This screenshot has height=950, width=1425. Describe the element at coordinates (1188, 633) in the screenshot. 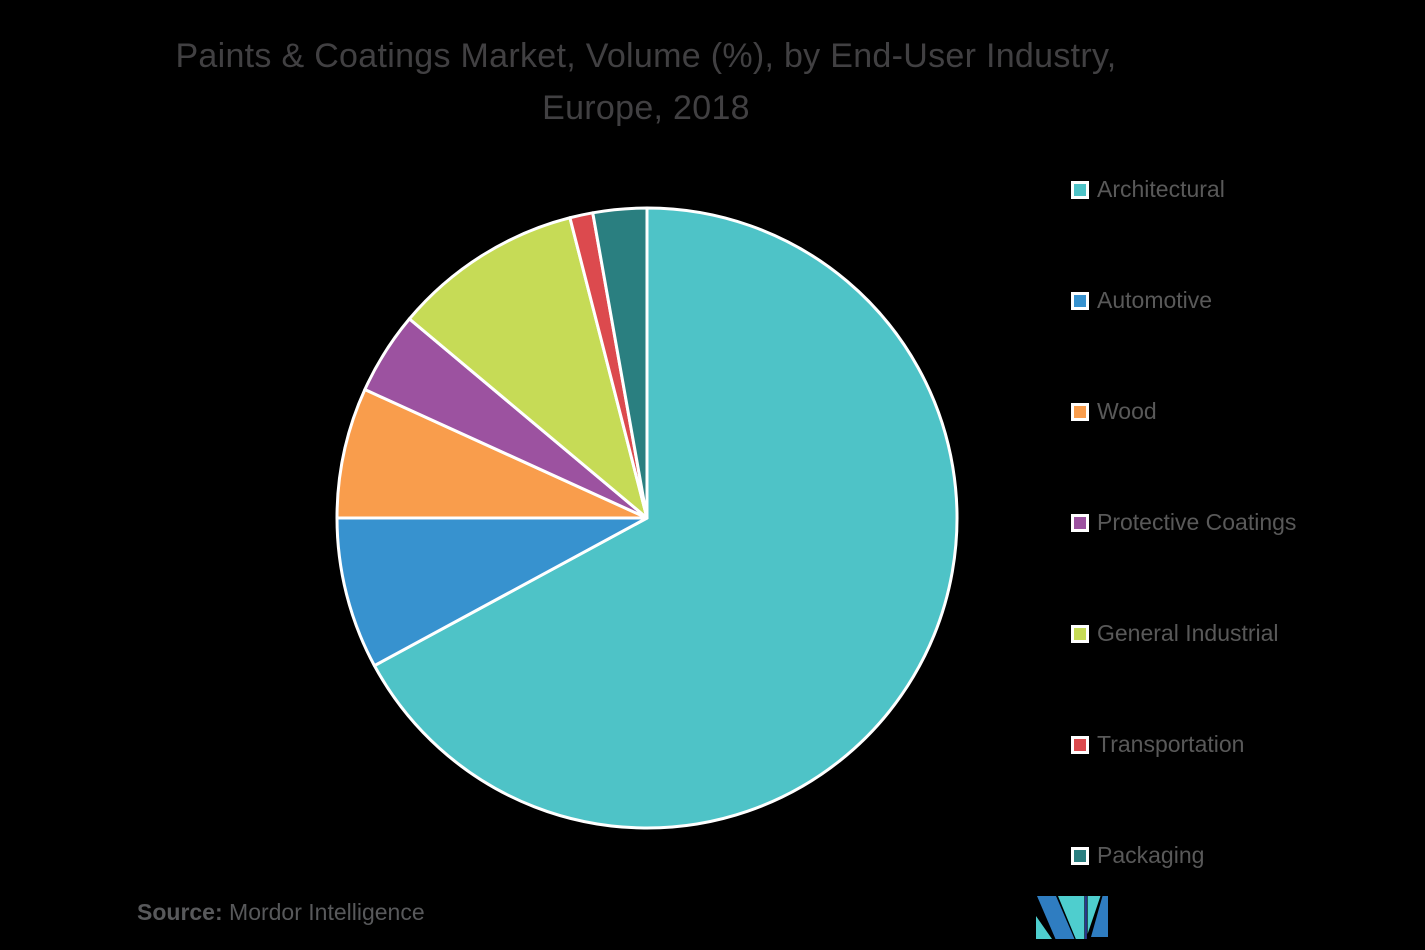

I see `legend-label-general-industrial: General Industrial` at that location.